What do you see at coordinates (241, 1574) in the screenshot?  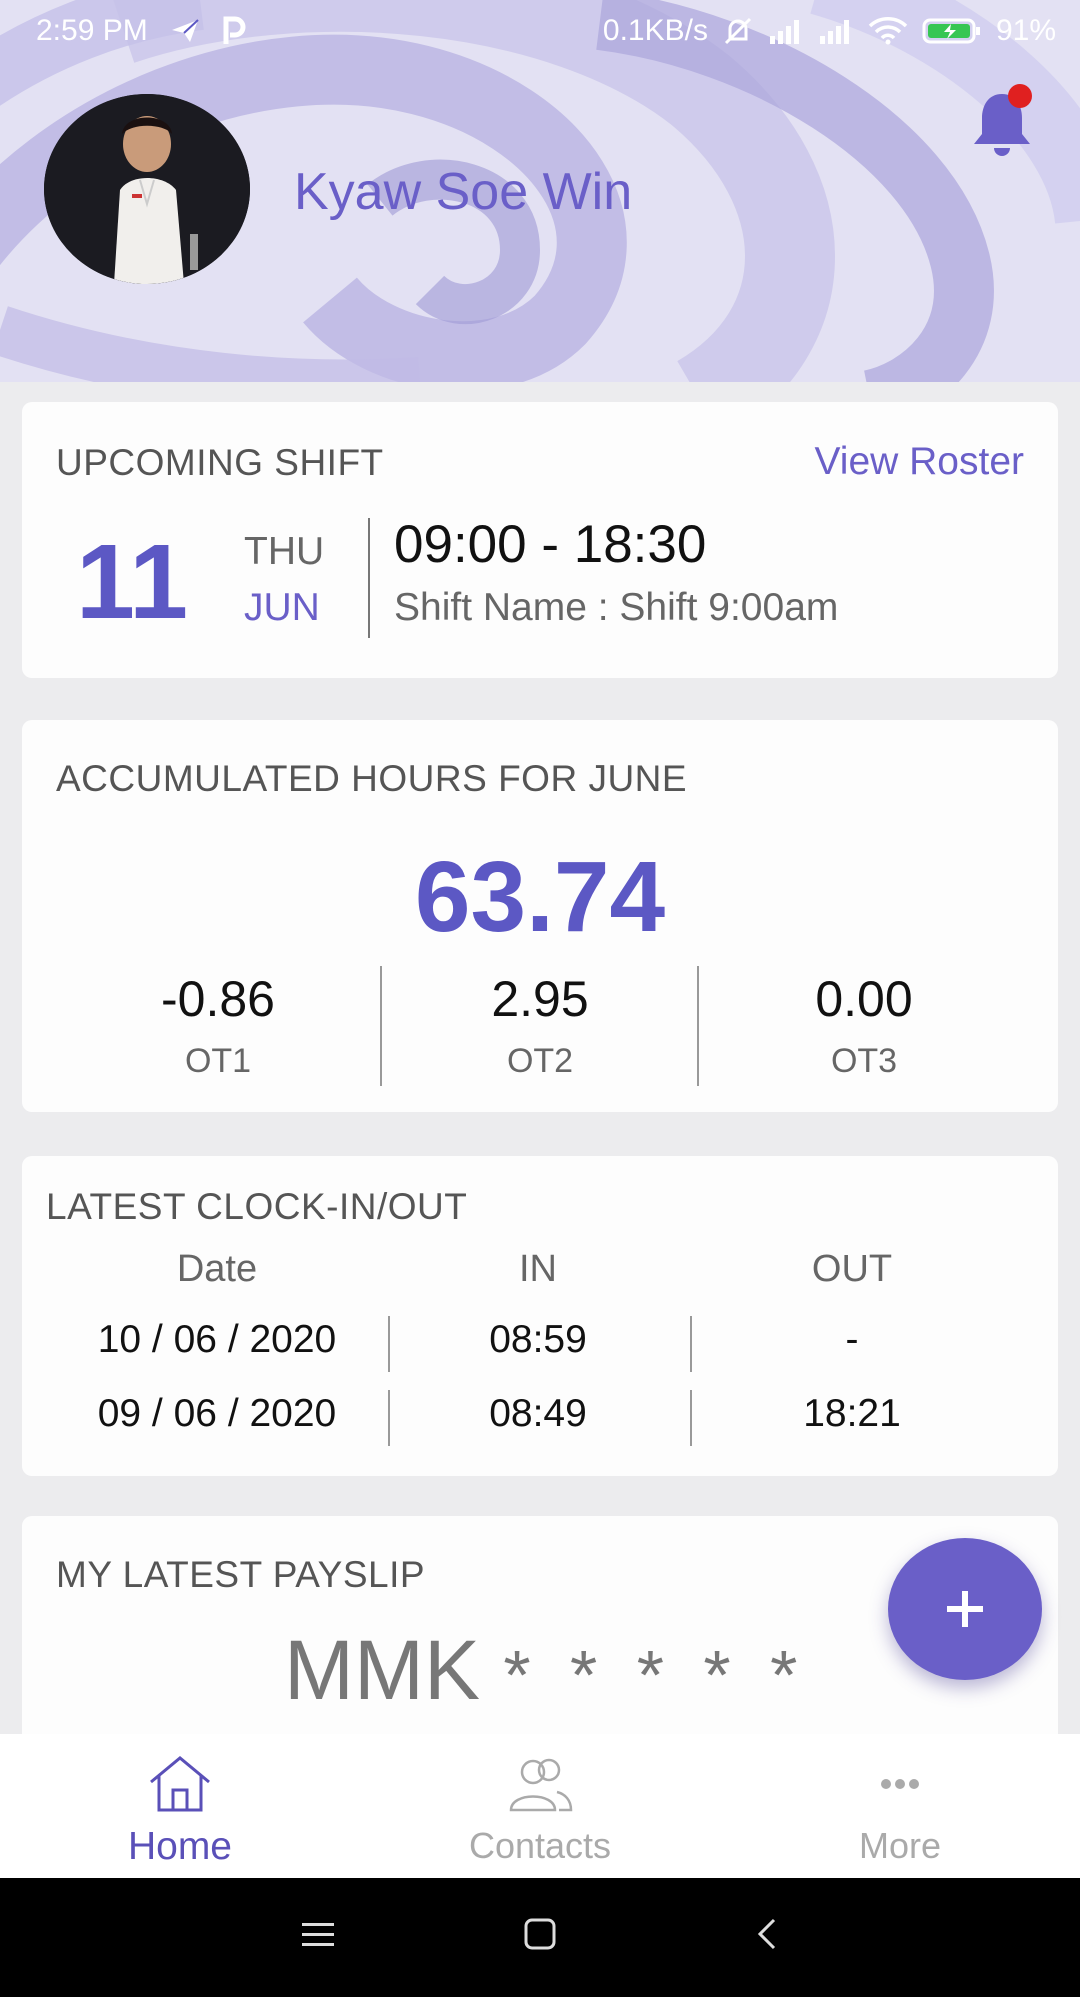 I see `payslip-title: MY LATEST PAYSLIP` at bounding box center [241, 1574].